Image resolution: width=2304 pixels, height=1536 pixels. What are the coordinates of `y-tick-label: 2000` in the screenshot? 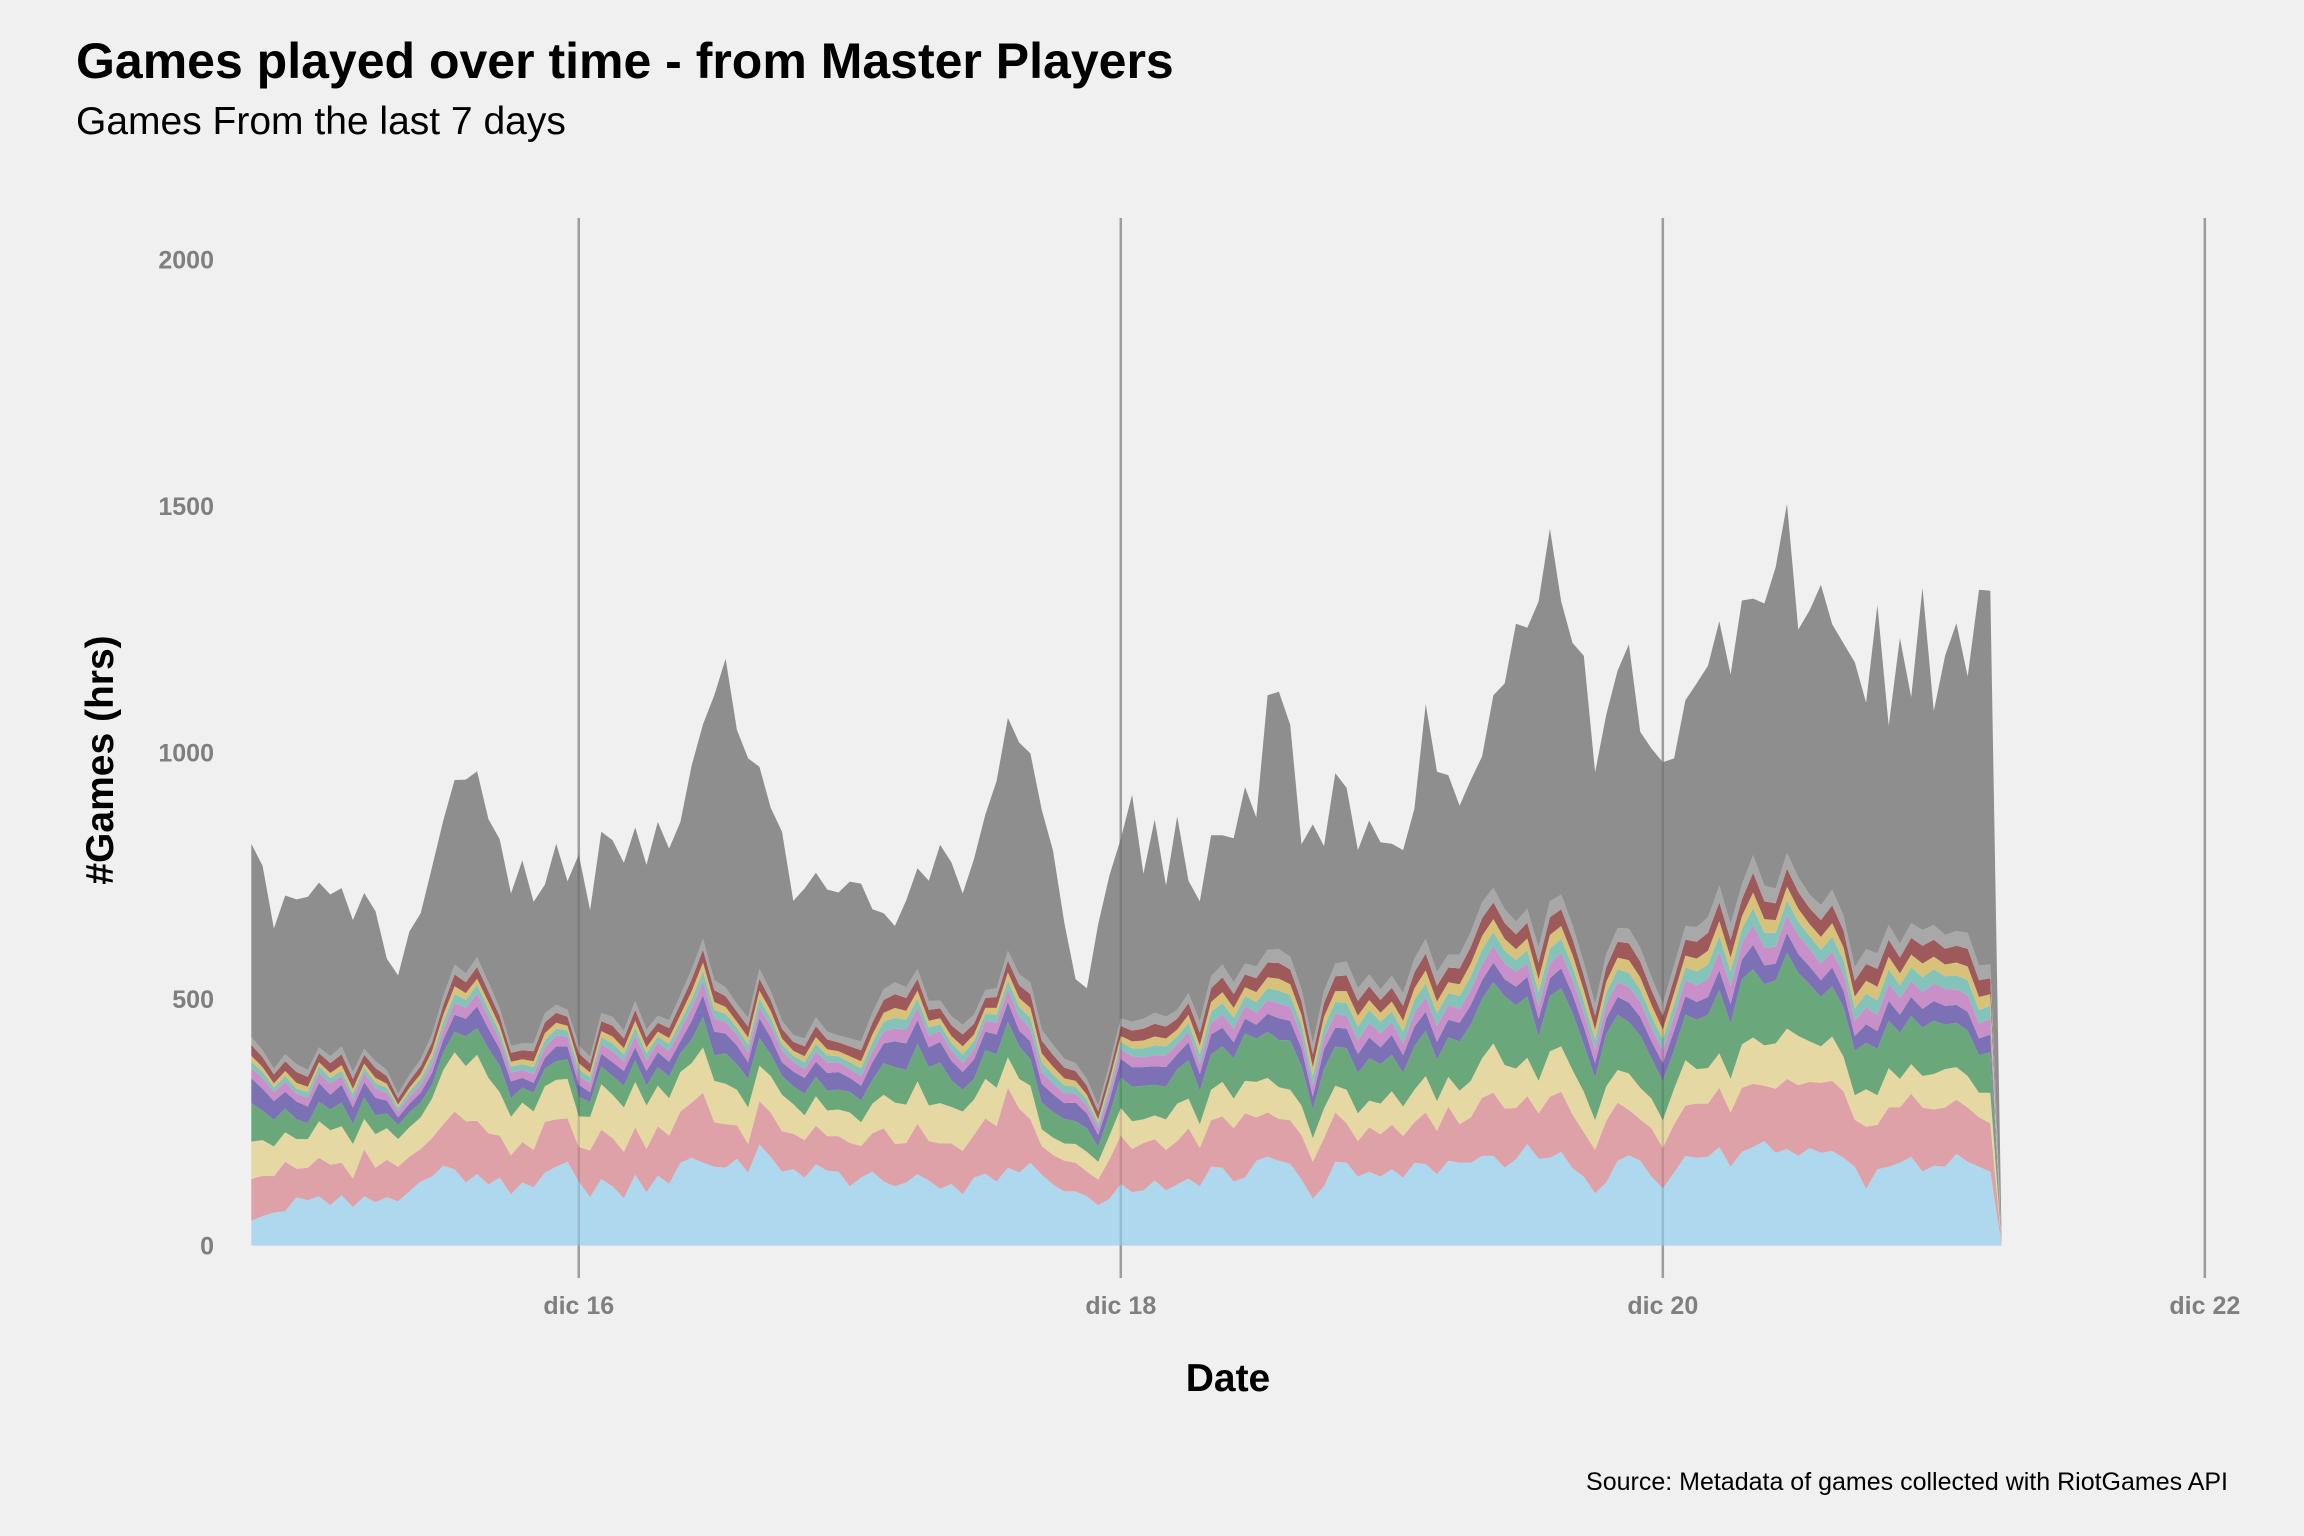 It's located at (186, 260).